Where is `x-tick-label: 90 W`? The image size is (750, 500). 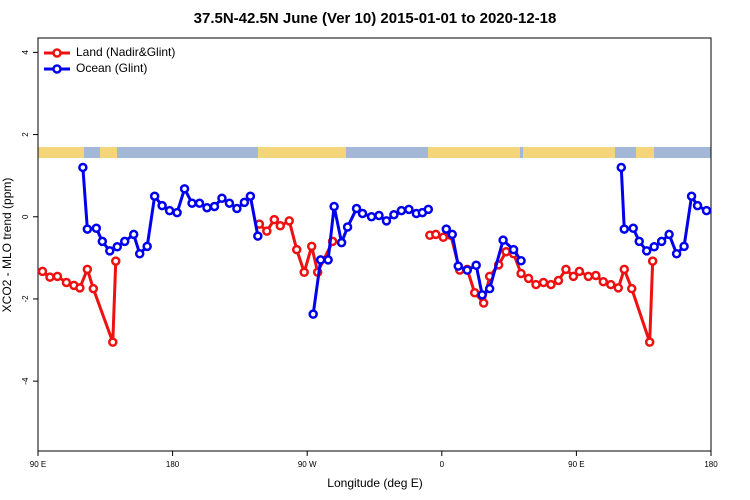
x-tick-label: 90 W is located at coordinates (307, 464).